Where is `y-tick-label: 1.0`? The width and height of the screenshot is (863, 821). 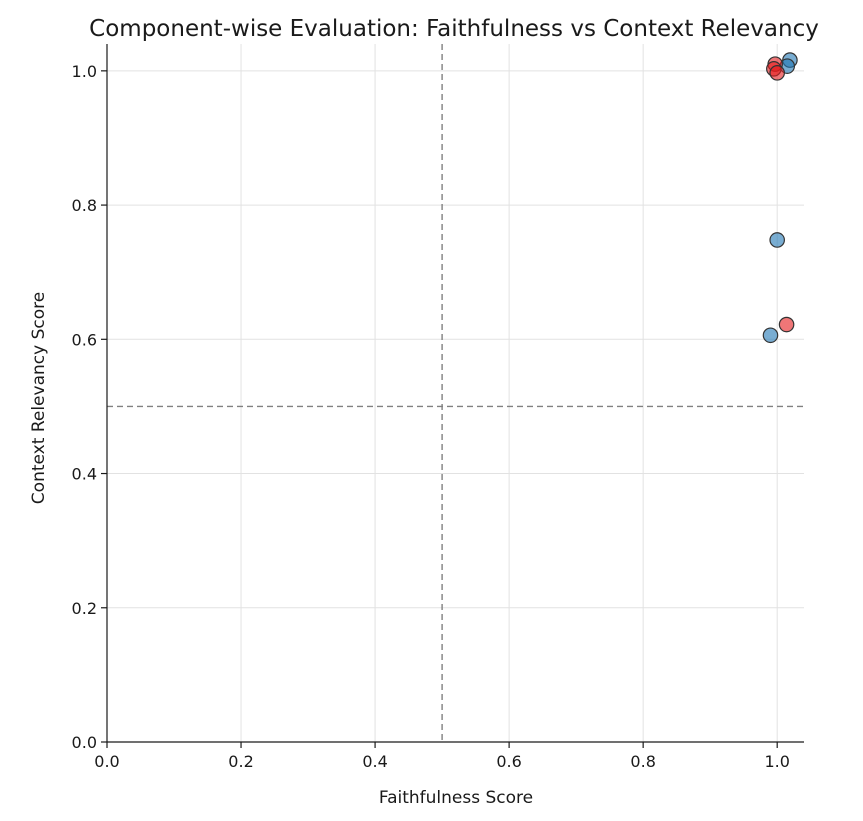
y-tick-label: 1.0 is located at coordinates (84, 71).